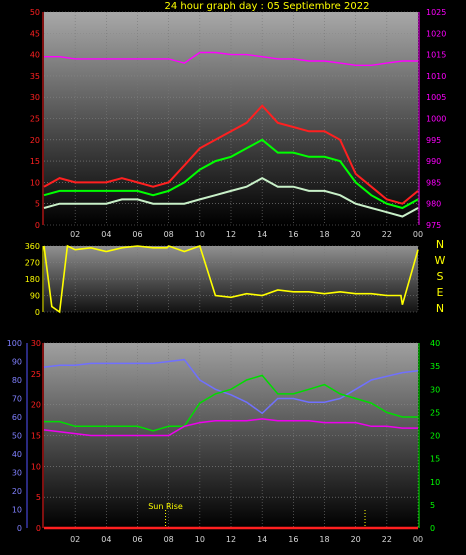 The height and width of the screenshot is (555, 466). Describe the element at coordinates (231, 386) in the screenshot. I see `humidity-line` at that location.